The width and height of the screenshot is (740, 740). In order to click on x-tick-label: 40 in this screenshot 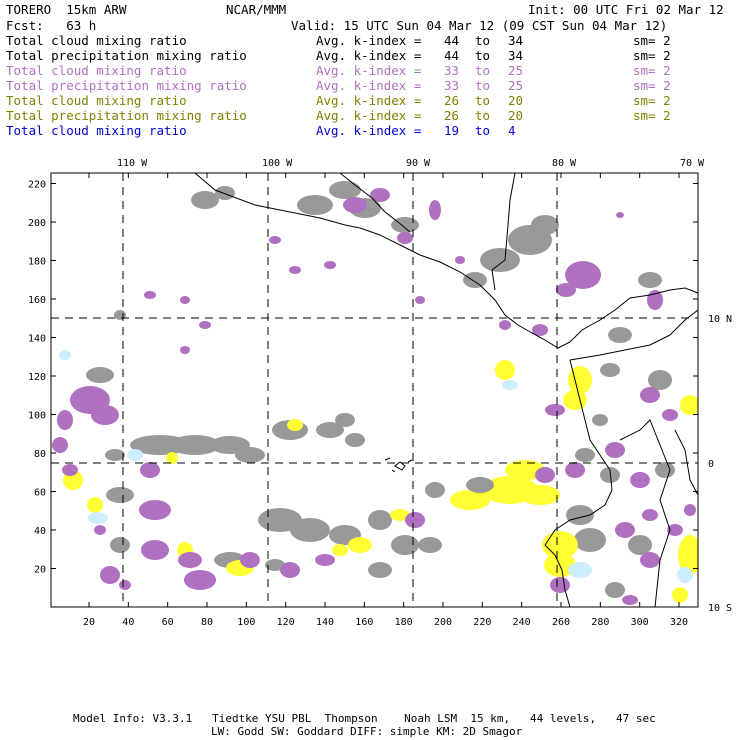, I will do `click(128, 622)`.